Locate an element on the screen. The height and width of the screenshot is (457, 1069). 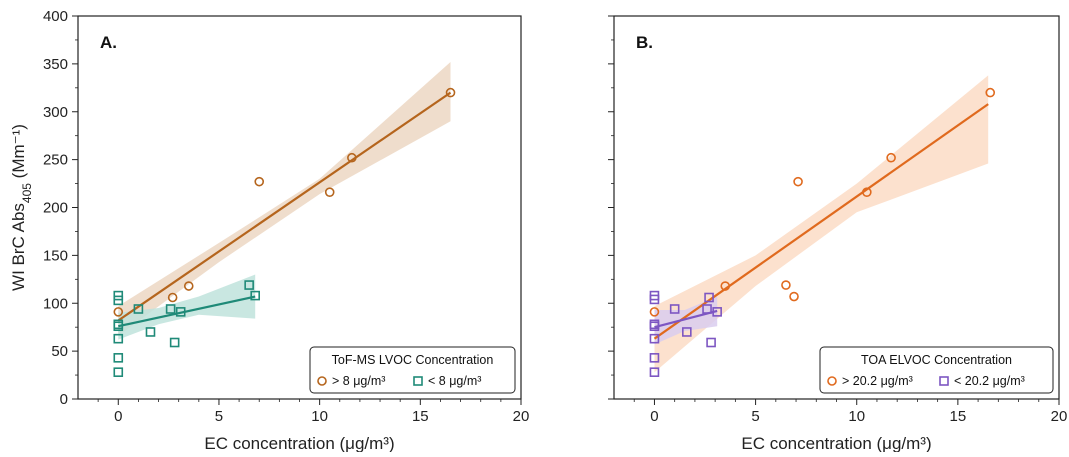
y-tick-label: 350 is located at coordinates (55, 64).